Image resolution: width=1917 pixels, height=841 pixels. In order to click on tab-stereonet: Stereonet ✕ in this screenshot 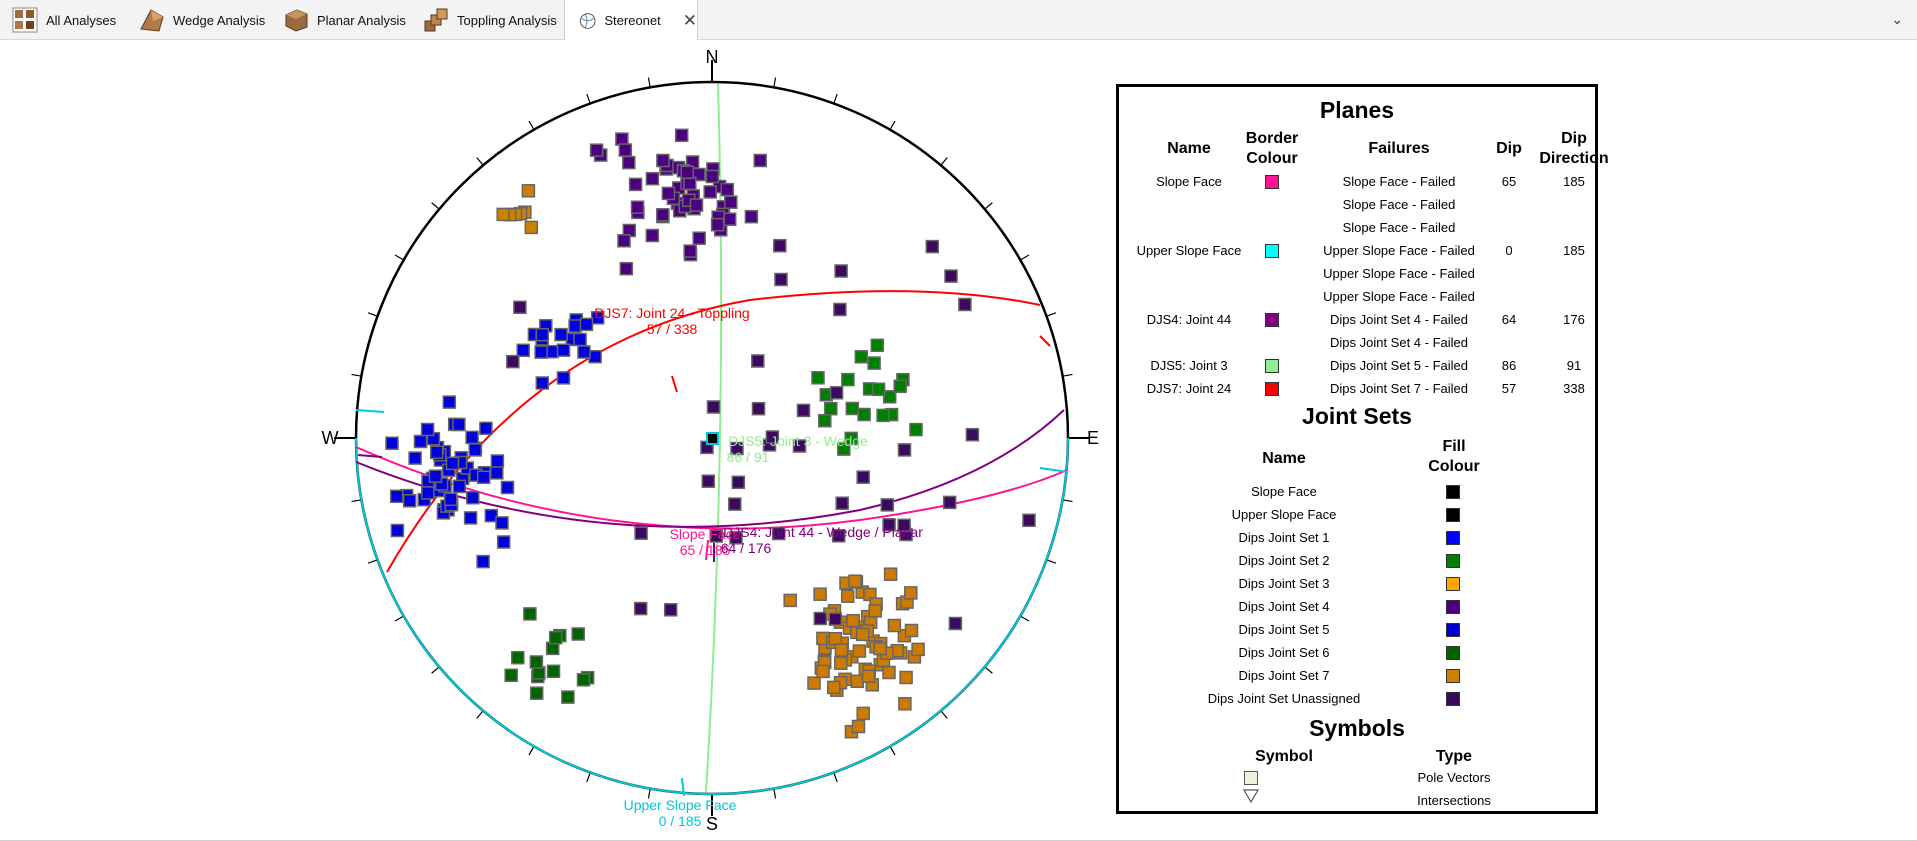, I will do `click(631, 20)`.